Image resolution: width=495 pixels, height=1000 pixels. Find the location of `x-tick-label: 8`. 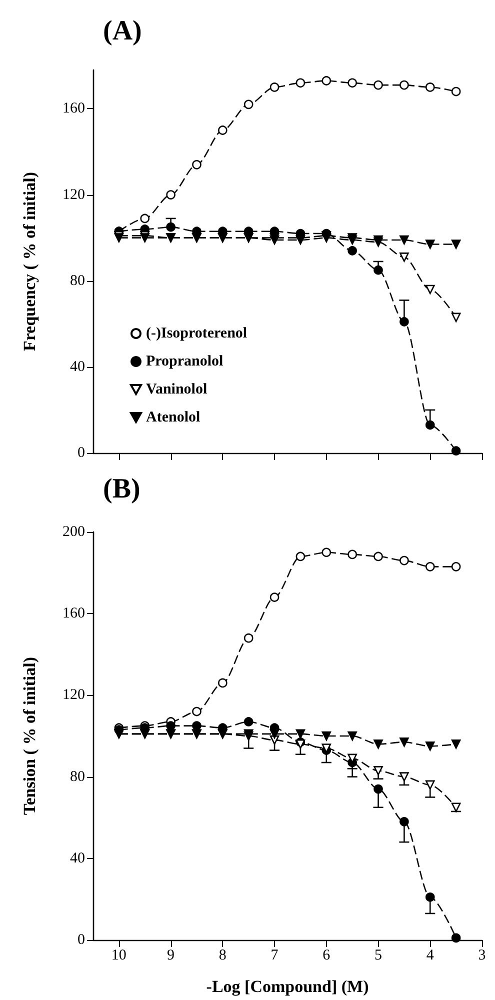

x-tick-label: 8 is located at coordinates (222, 956).